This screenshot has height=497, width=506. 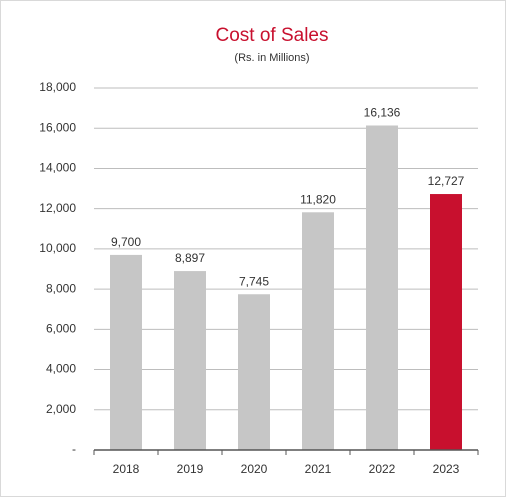 I want to click on value-label: 12,727, so click(x=446, y=181).